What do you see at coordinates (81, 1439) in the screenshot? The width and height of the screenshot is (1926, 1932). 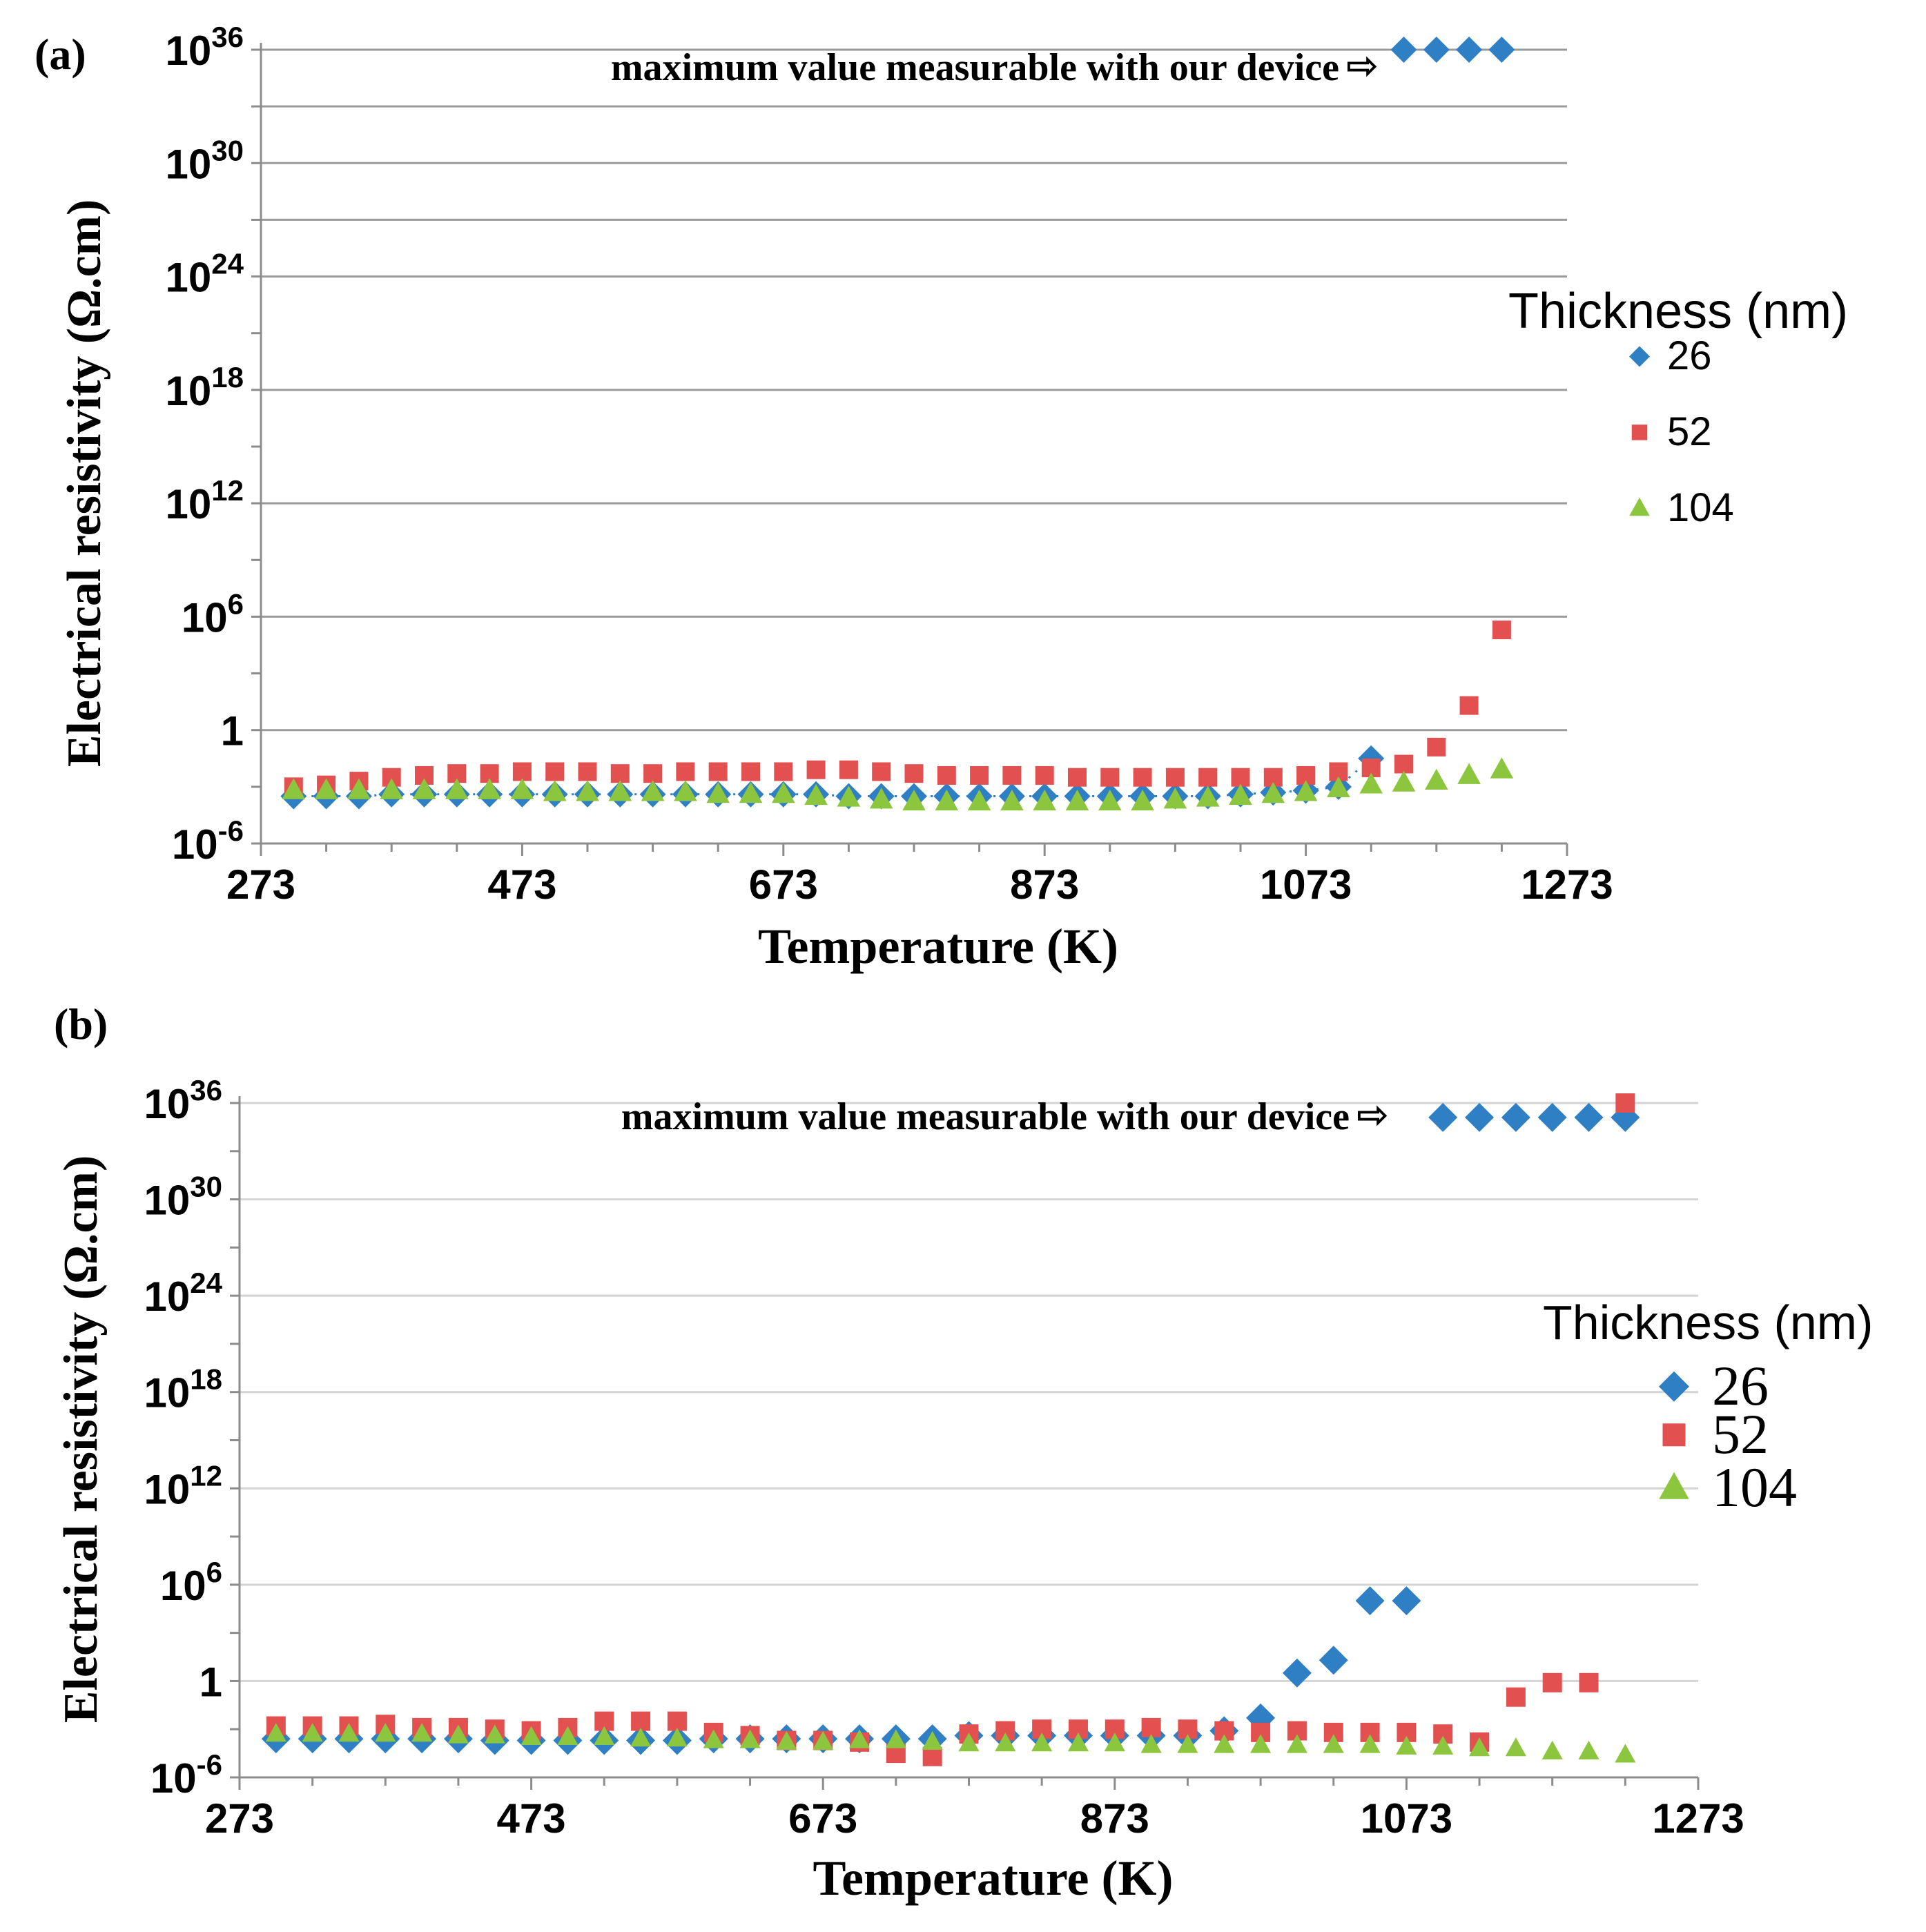 I see `y-axis-title: Electrical resistivity (Ω.cm)` at bounding box center [81, 1439].